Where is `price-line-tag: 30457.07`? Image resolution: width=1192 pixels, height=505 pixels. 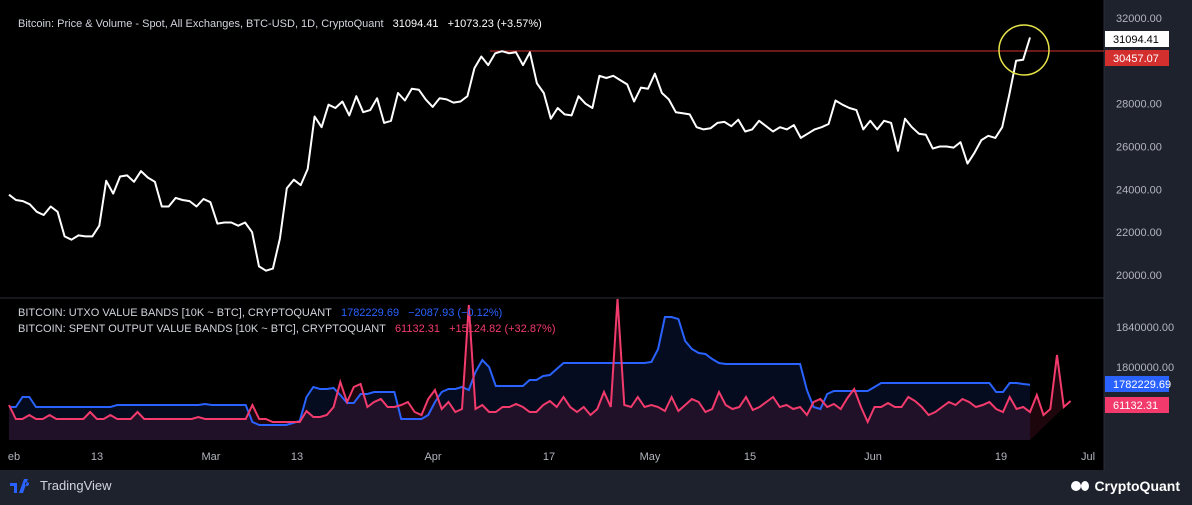
price-line-tag: 30457.07 is located at coordinates (1137, 58).